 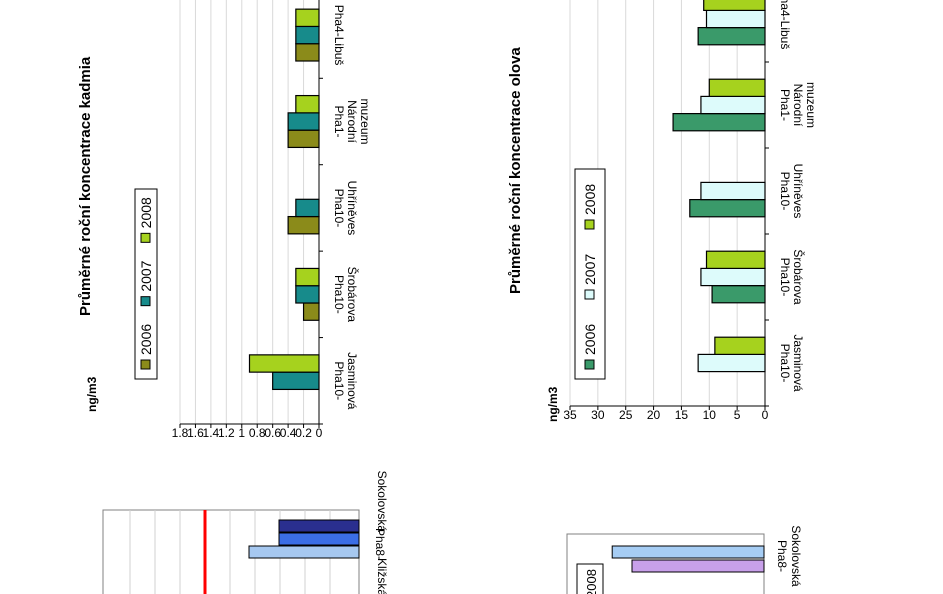 I want to click on y-tick-label: 1.4, so click(x=211, y=433).